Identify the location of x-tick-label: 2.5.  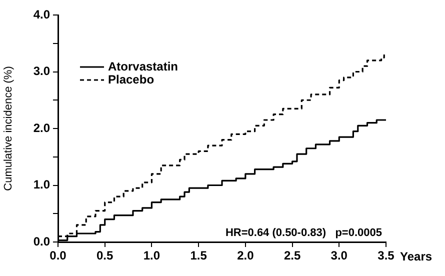
(292, 255).